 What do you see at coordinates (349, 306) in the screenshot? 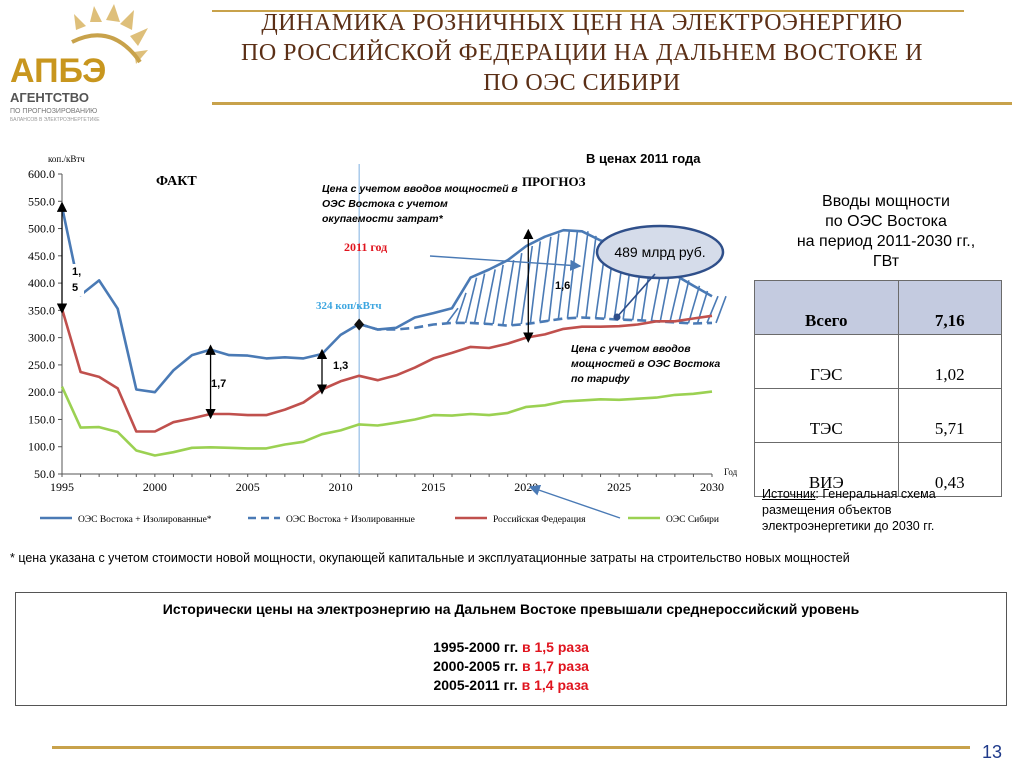
I see `price-2011-label: 324 коп/кВтч` at bounding box center [349, 306].